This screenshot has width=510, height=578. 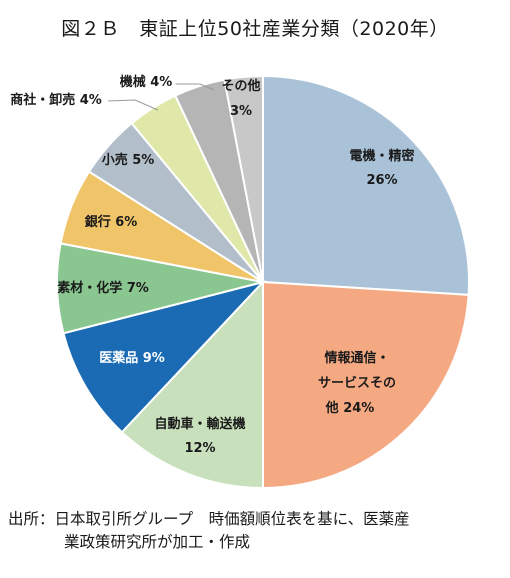 What do you see at coordinates (357, 383) in the screenshot?
I see `slice-name-label: サービスその` at bounding box center [357, 383].